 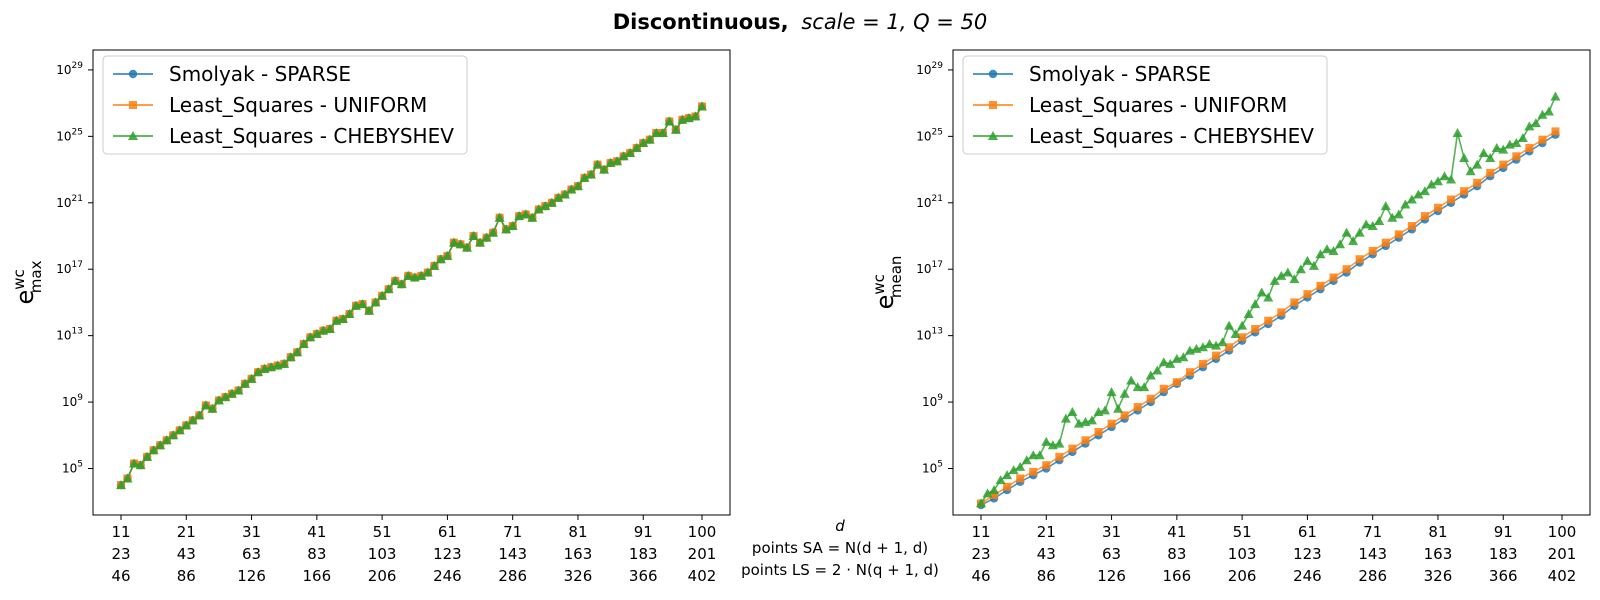 I want to click on xtick-label: 11, so click(x=980, y=532).